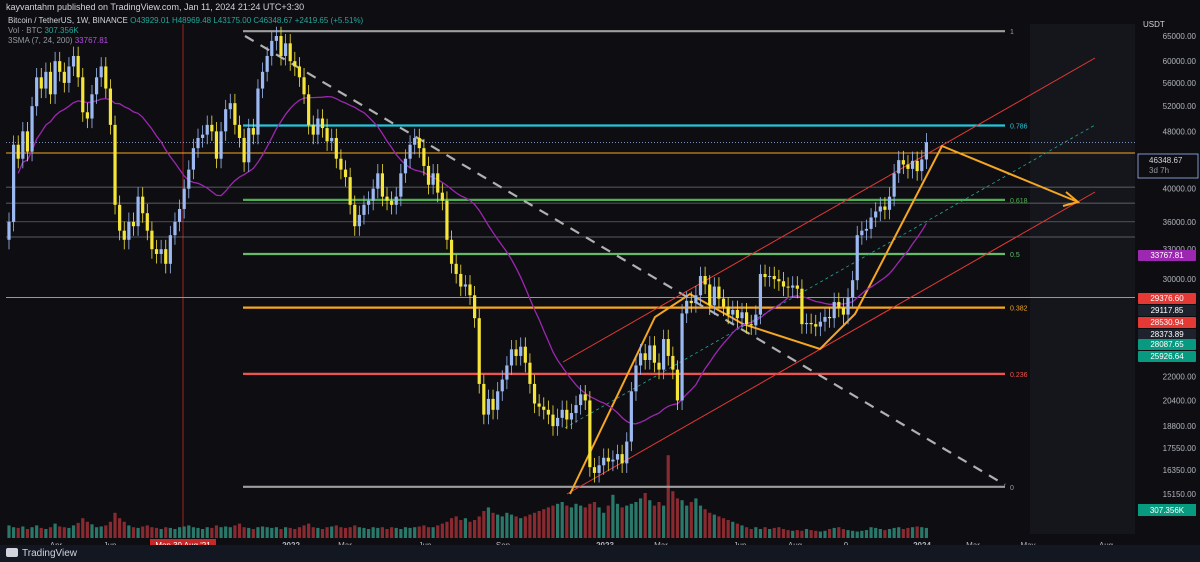 This screenshot has height=562, width=1200. I want to click on price-badge-value: 29117.85, so click(1167, 310).